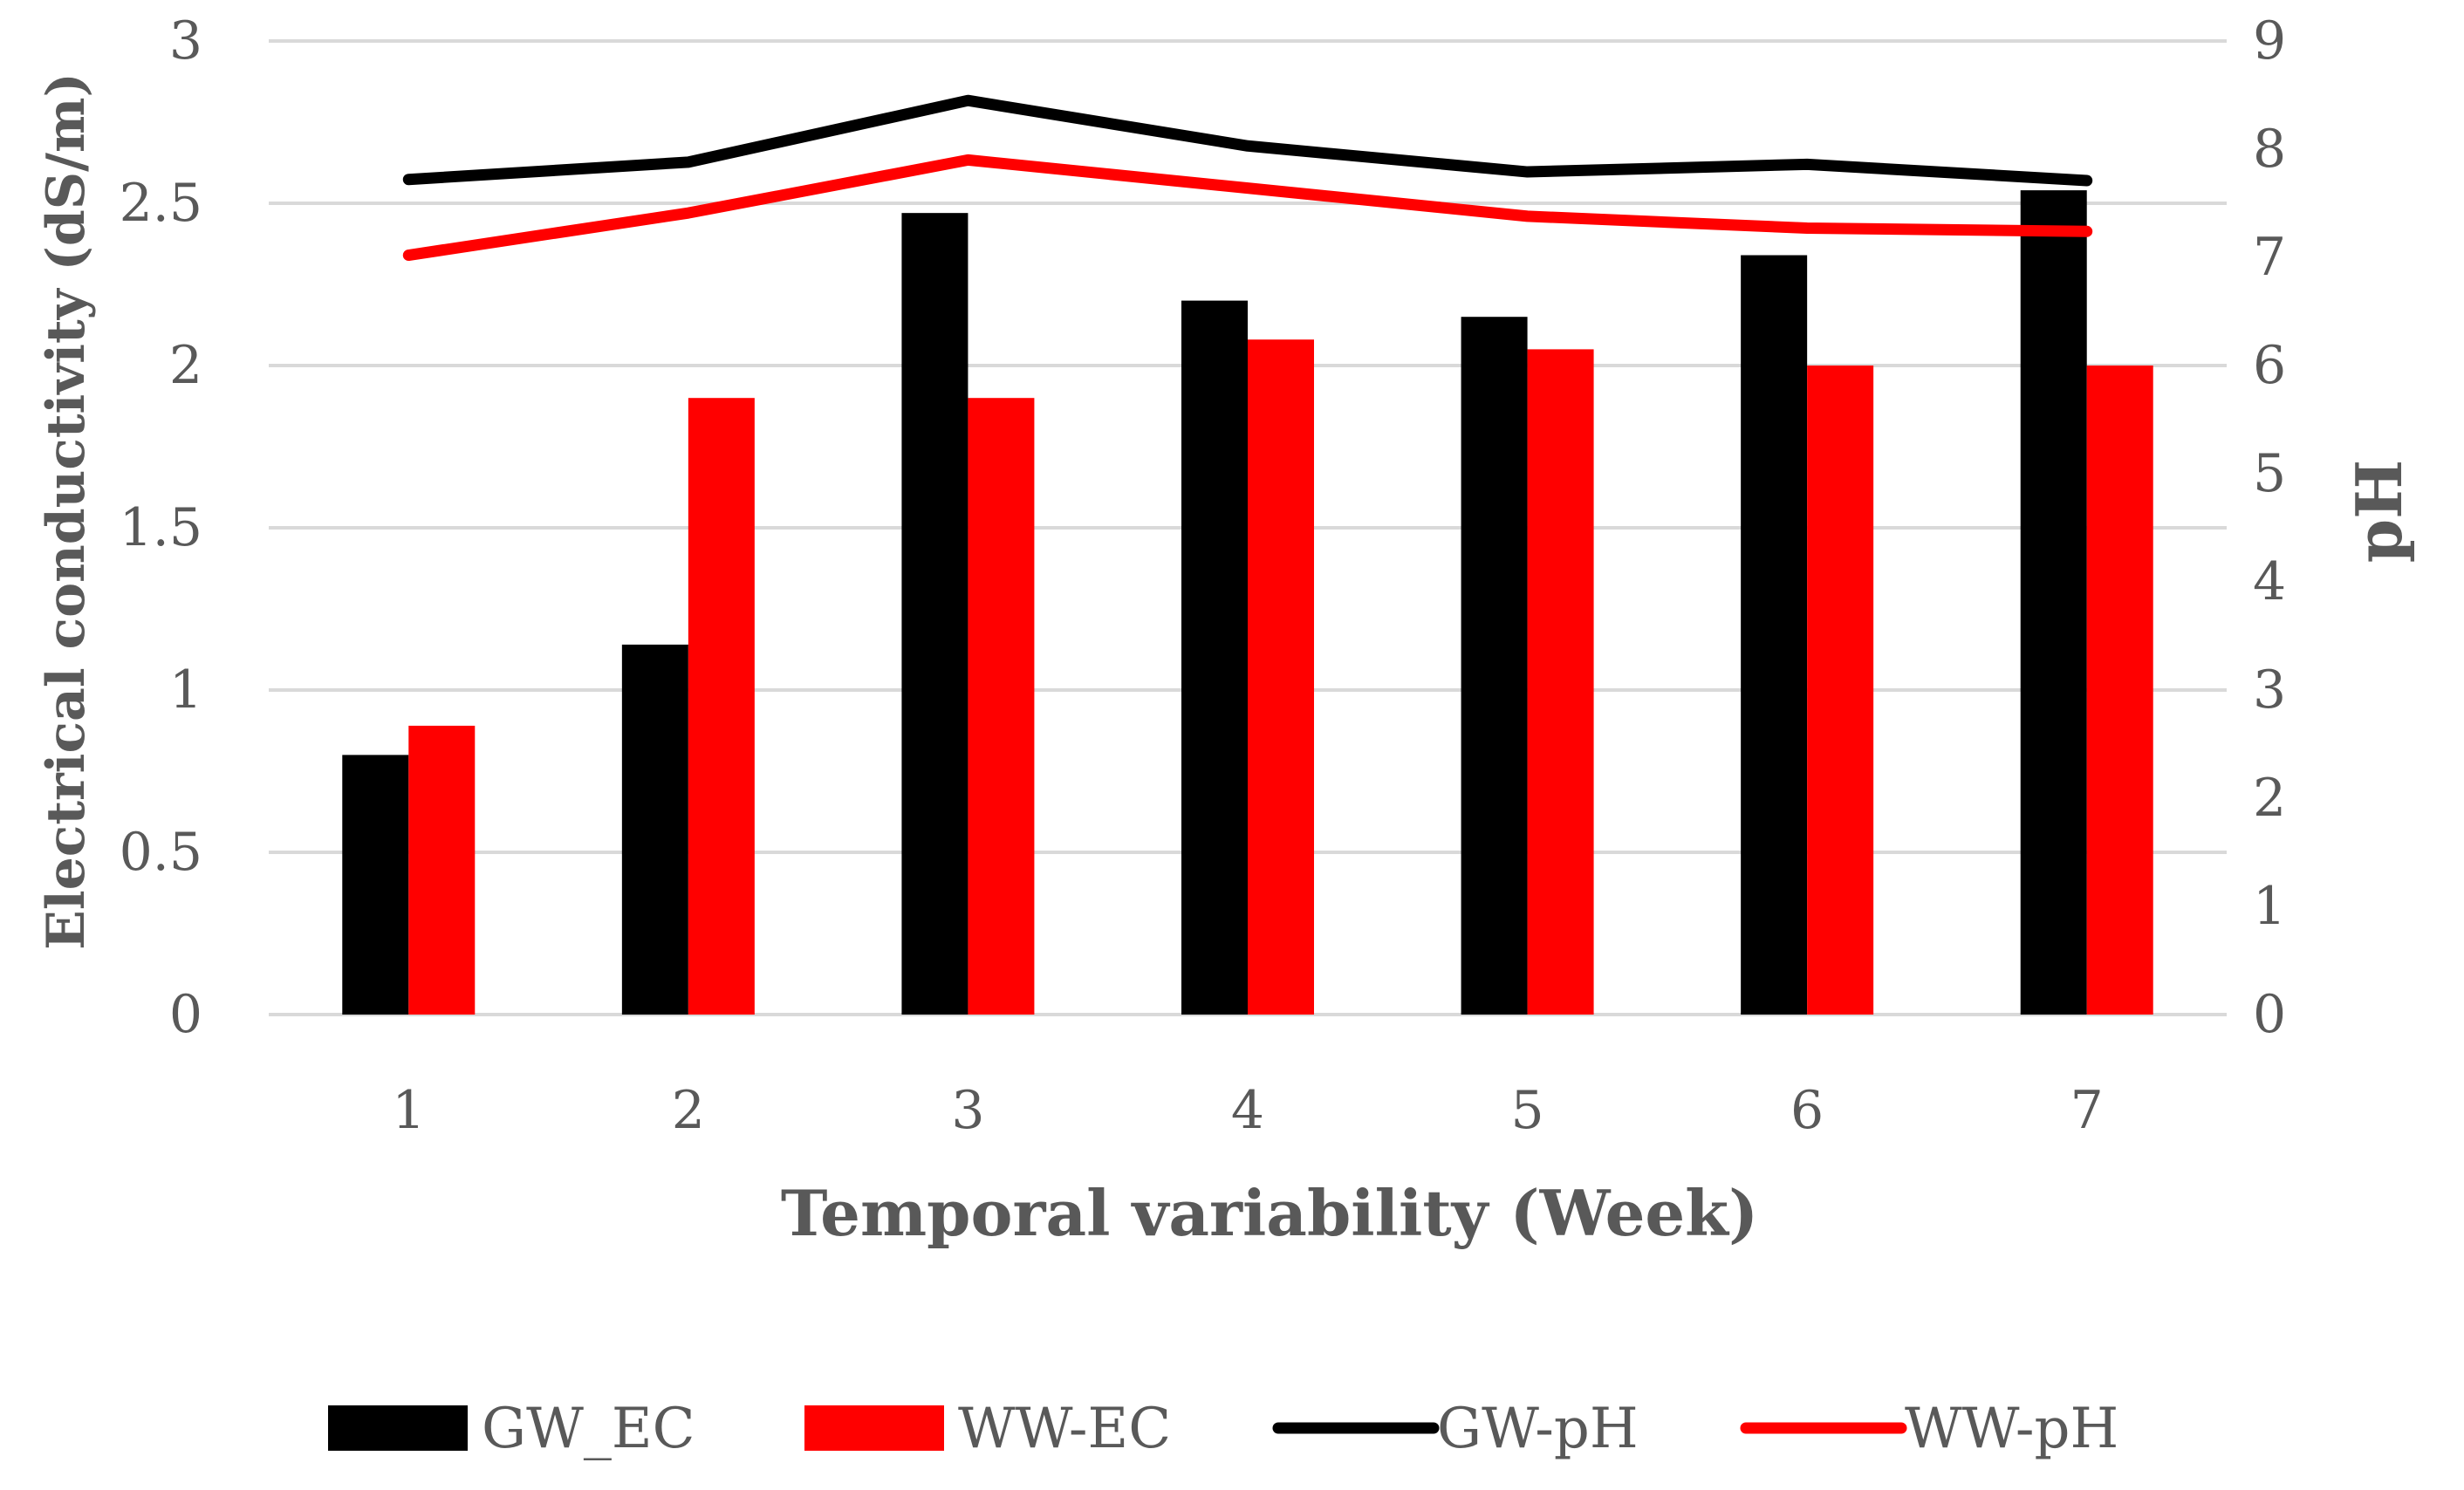 This screenshot has height=1490, width=2464. I want to click on x-axis-title: Temporal variability (Week), so click(1269, 1213).